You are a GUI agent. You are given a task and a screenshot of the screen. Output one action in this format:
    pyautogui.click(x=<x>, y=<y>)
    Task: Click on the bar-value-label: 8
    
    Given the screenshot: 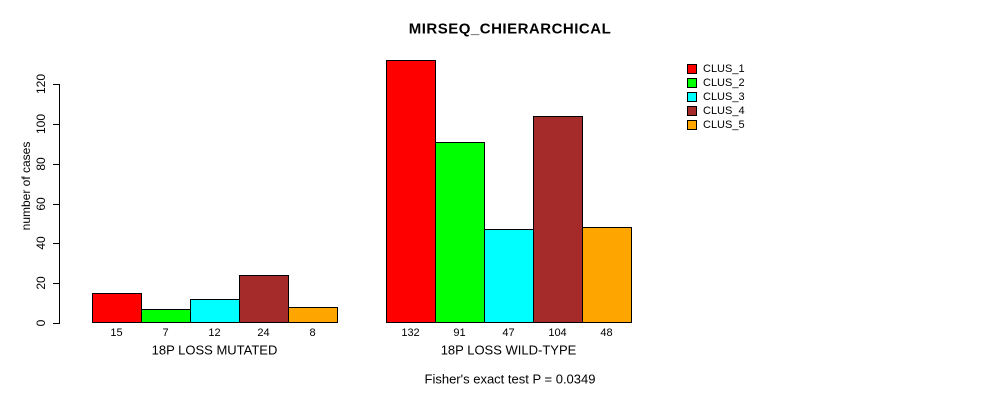 What is the action you would take?
    pyautogui.click(x=312, y=333)
    